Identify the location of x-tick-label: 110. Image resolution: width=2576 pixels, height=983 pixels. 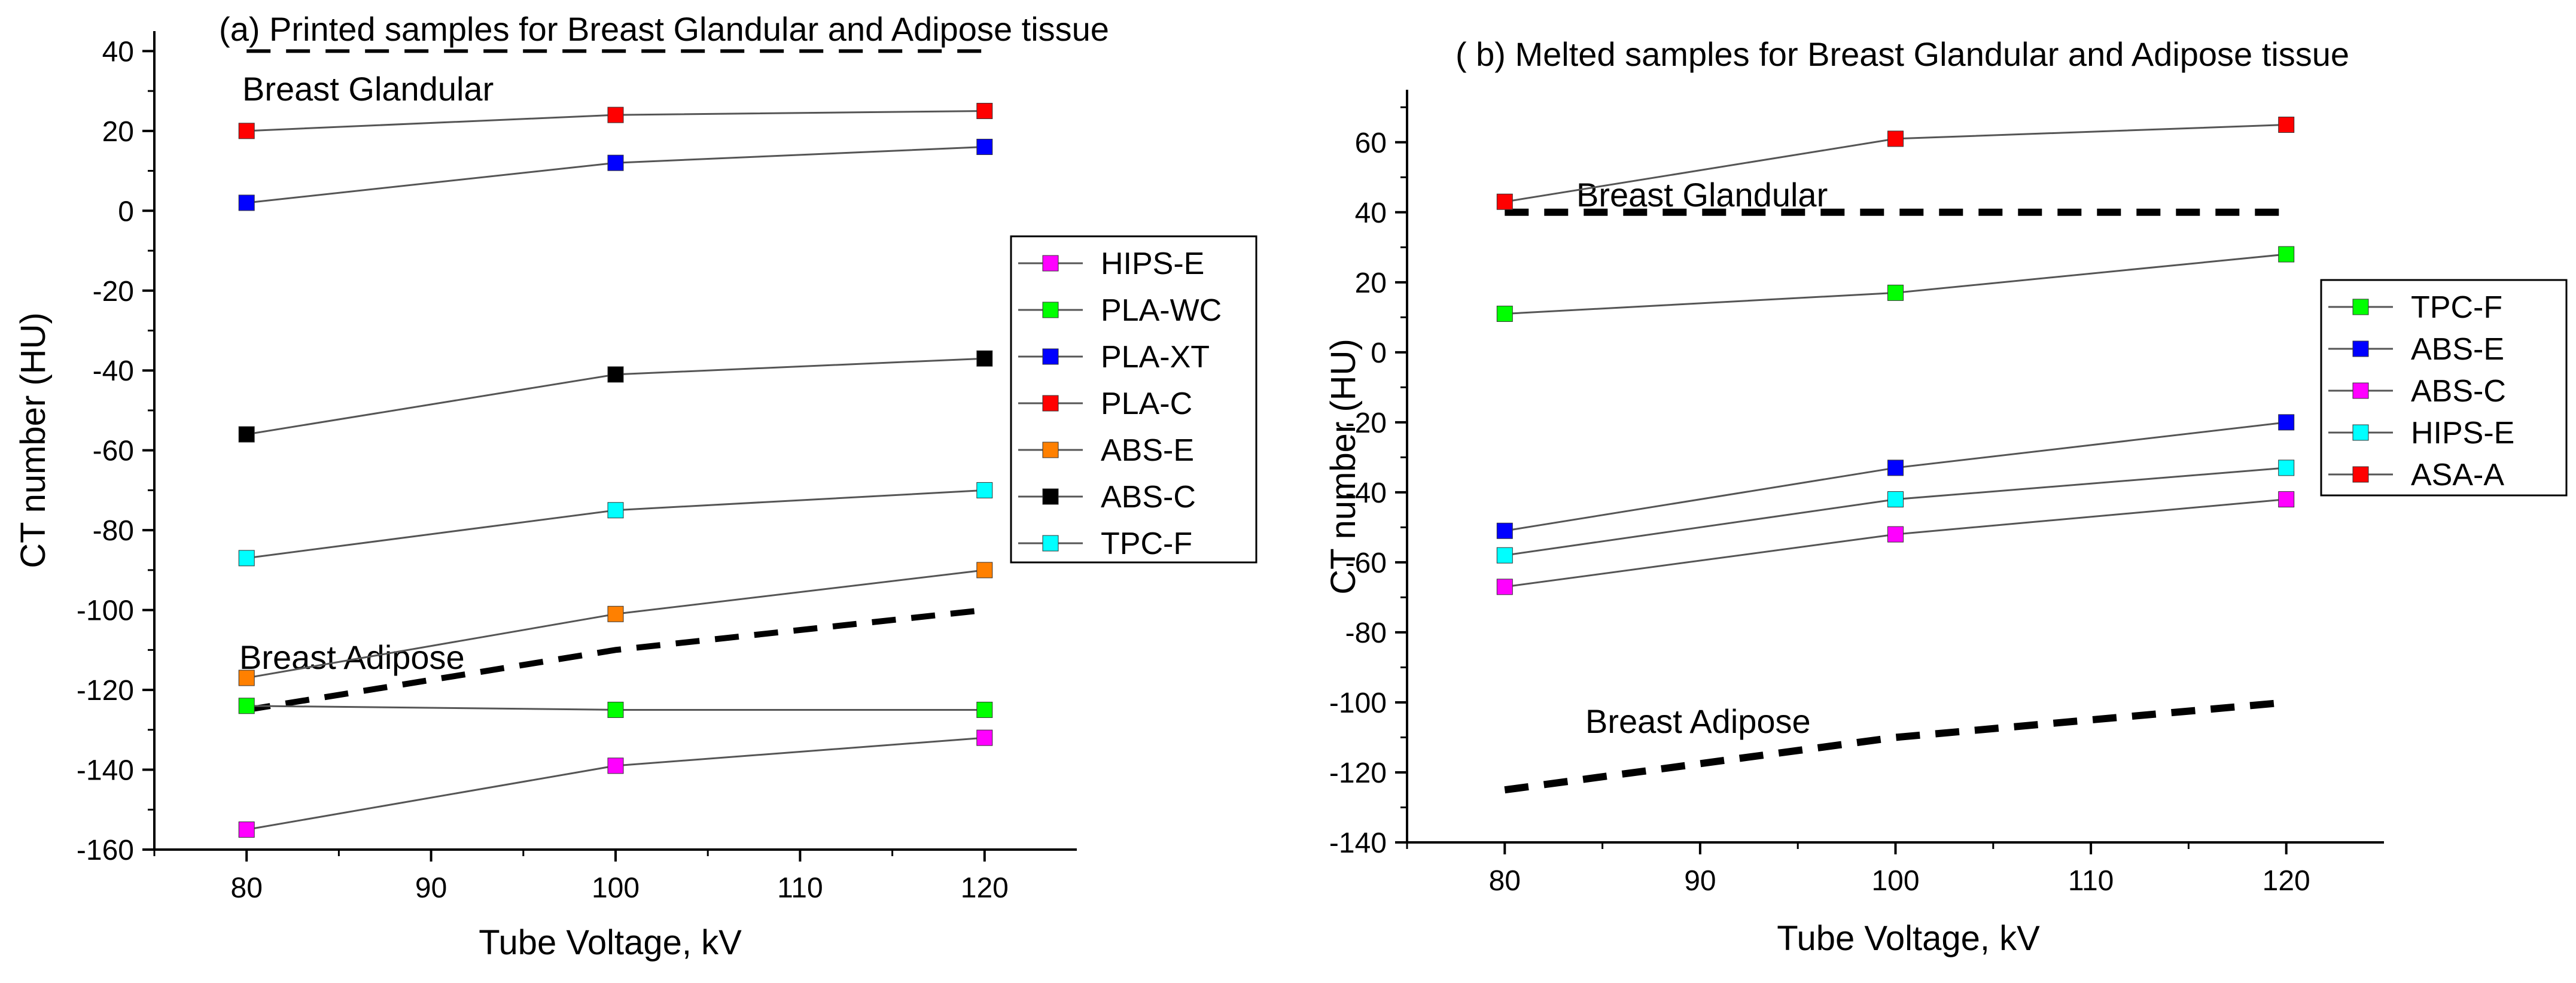
(2091, 881).